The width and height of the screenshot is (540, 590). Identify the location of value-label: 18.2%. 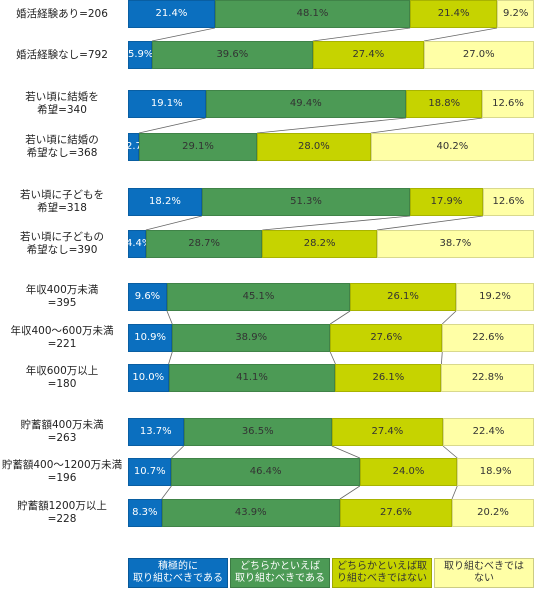
(165, 201).